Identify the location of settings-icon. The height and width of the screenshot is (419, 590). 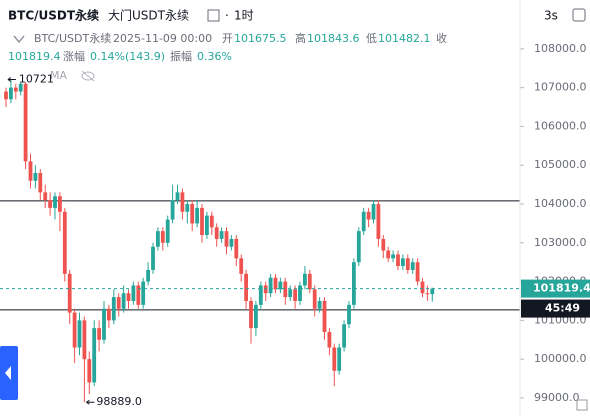
(582, 405).